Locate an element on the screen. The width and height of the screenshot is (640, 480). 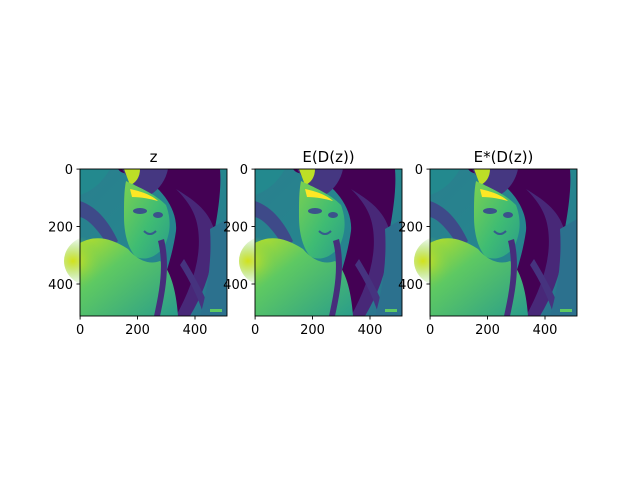
subplot-e-d-z: E(D(z)) 0 200 400 0 200 400 is located at coordinates (313, 243).